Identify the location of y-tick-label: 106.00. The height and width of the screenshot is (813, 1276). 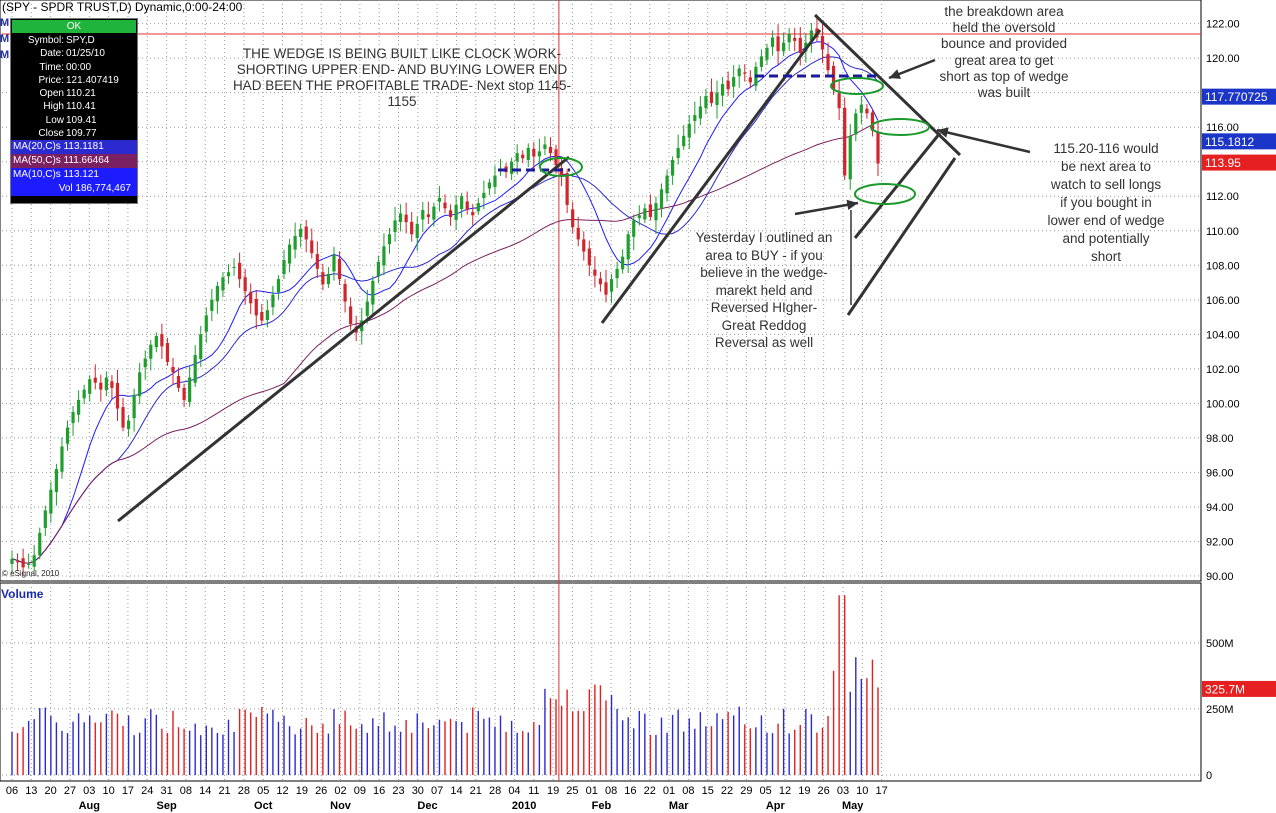
(1223, 301).